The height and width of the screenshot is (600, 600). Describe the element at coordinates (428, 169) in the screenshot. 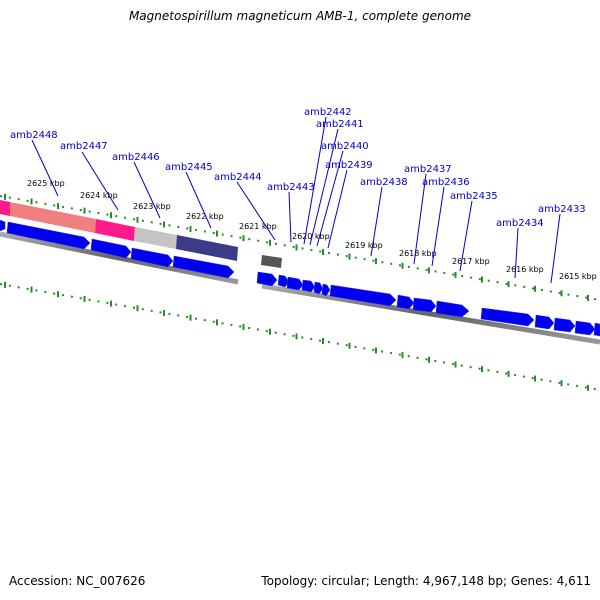

I see `gene-label: amb2437` at that location.